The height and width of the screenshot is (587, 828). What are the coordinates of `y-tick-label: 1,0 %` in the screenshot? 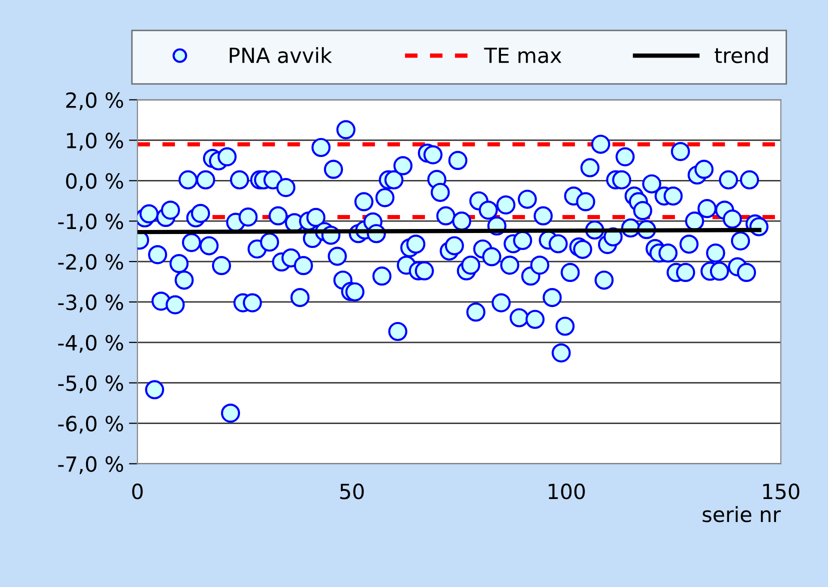 It's located at (95, 141).